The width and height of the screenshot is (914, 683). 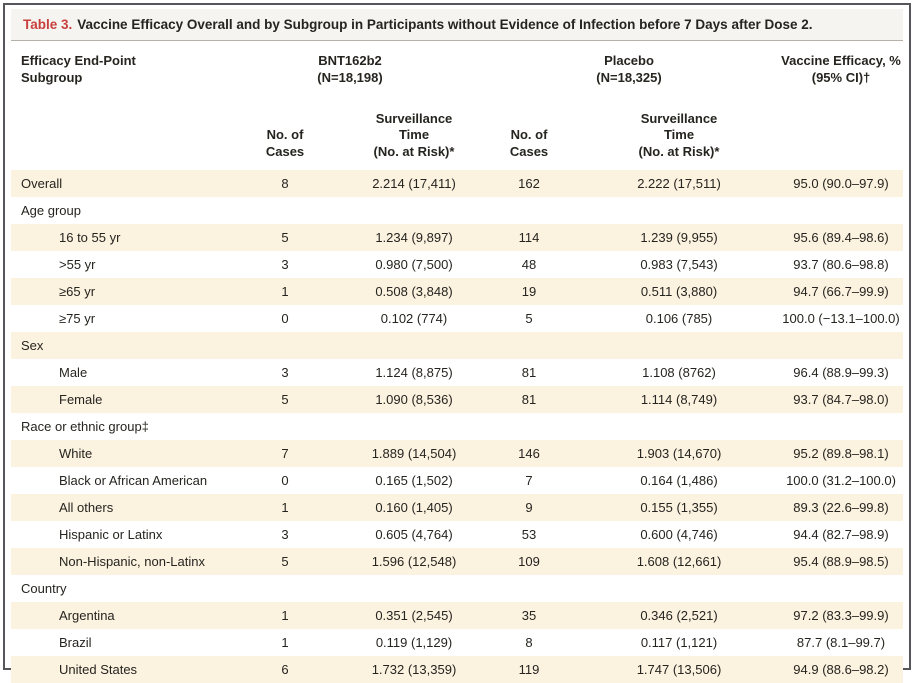 What do you see at coordinates (679, 670) in the screenshot?
I see `placebo-surveillance: 1.747 (13,506)` at bounding box center [679, 670].